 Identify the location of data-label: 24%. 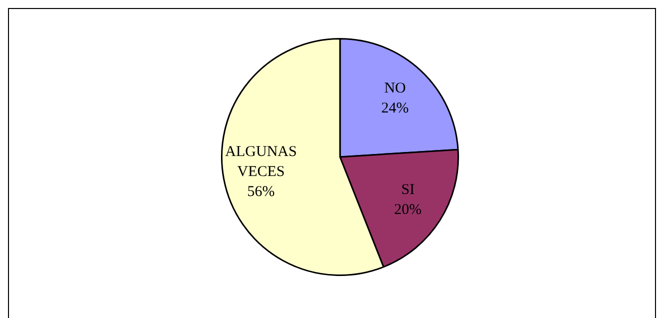
(395, 108).